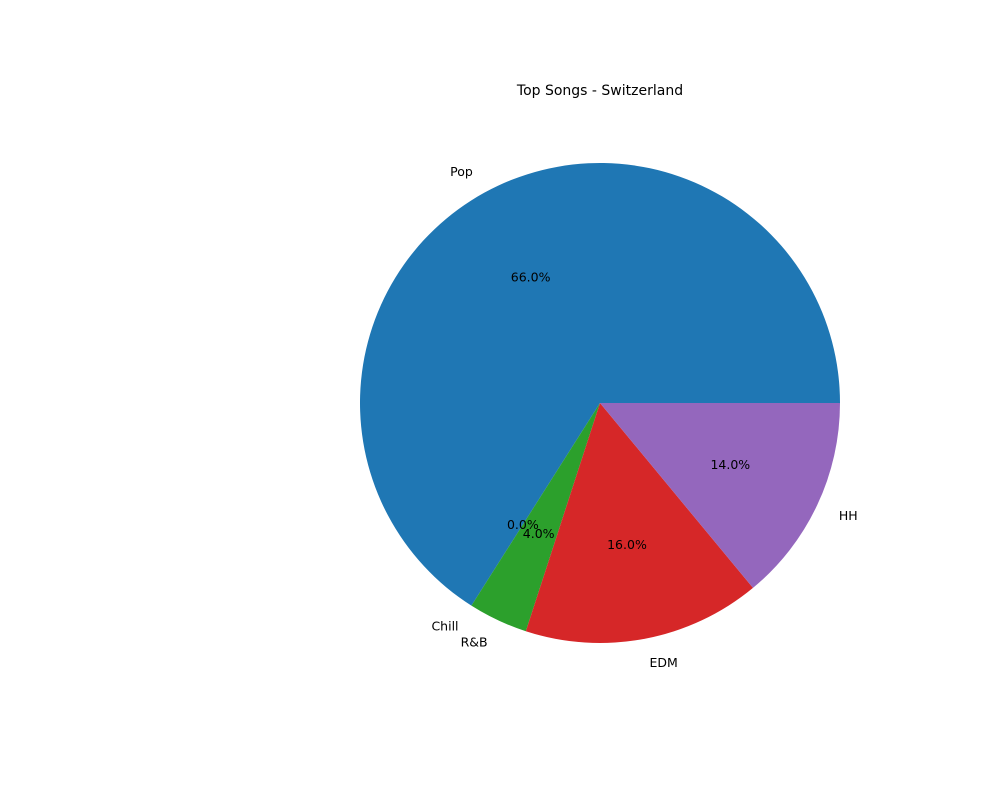 Image resolution: width=1000 pixels, height=800 pixels. I want to click on category-label-edm: EDM, so click(663, 662).